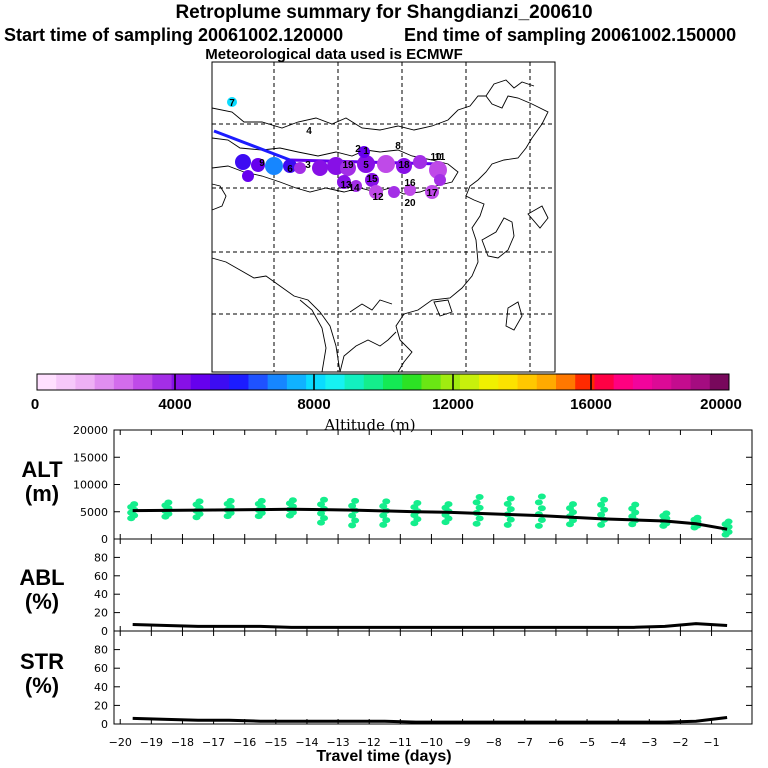  What do you see at coordinates (440, 157) in the screenshot?
I see `trajectory-number: 11` at bounding box center [440, 157].